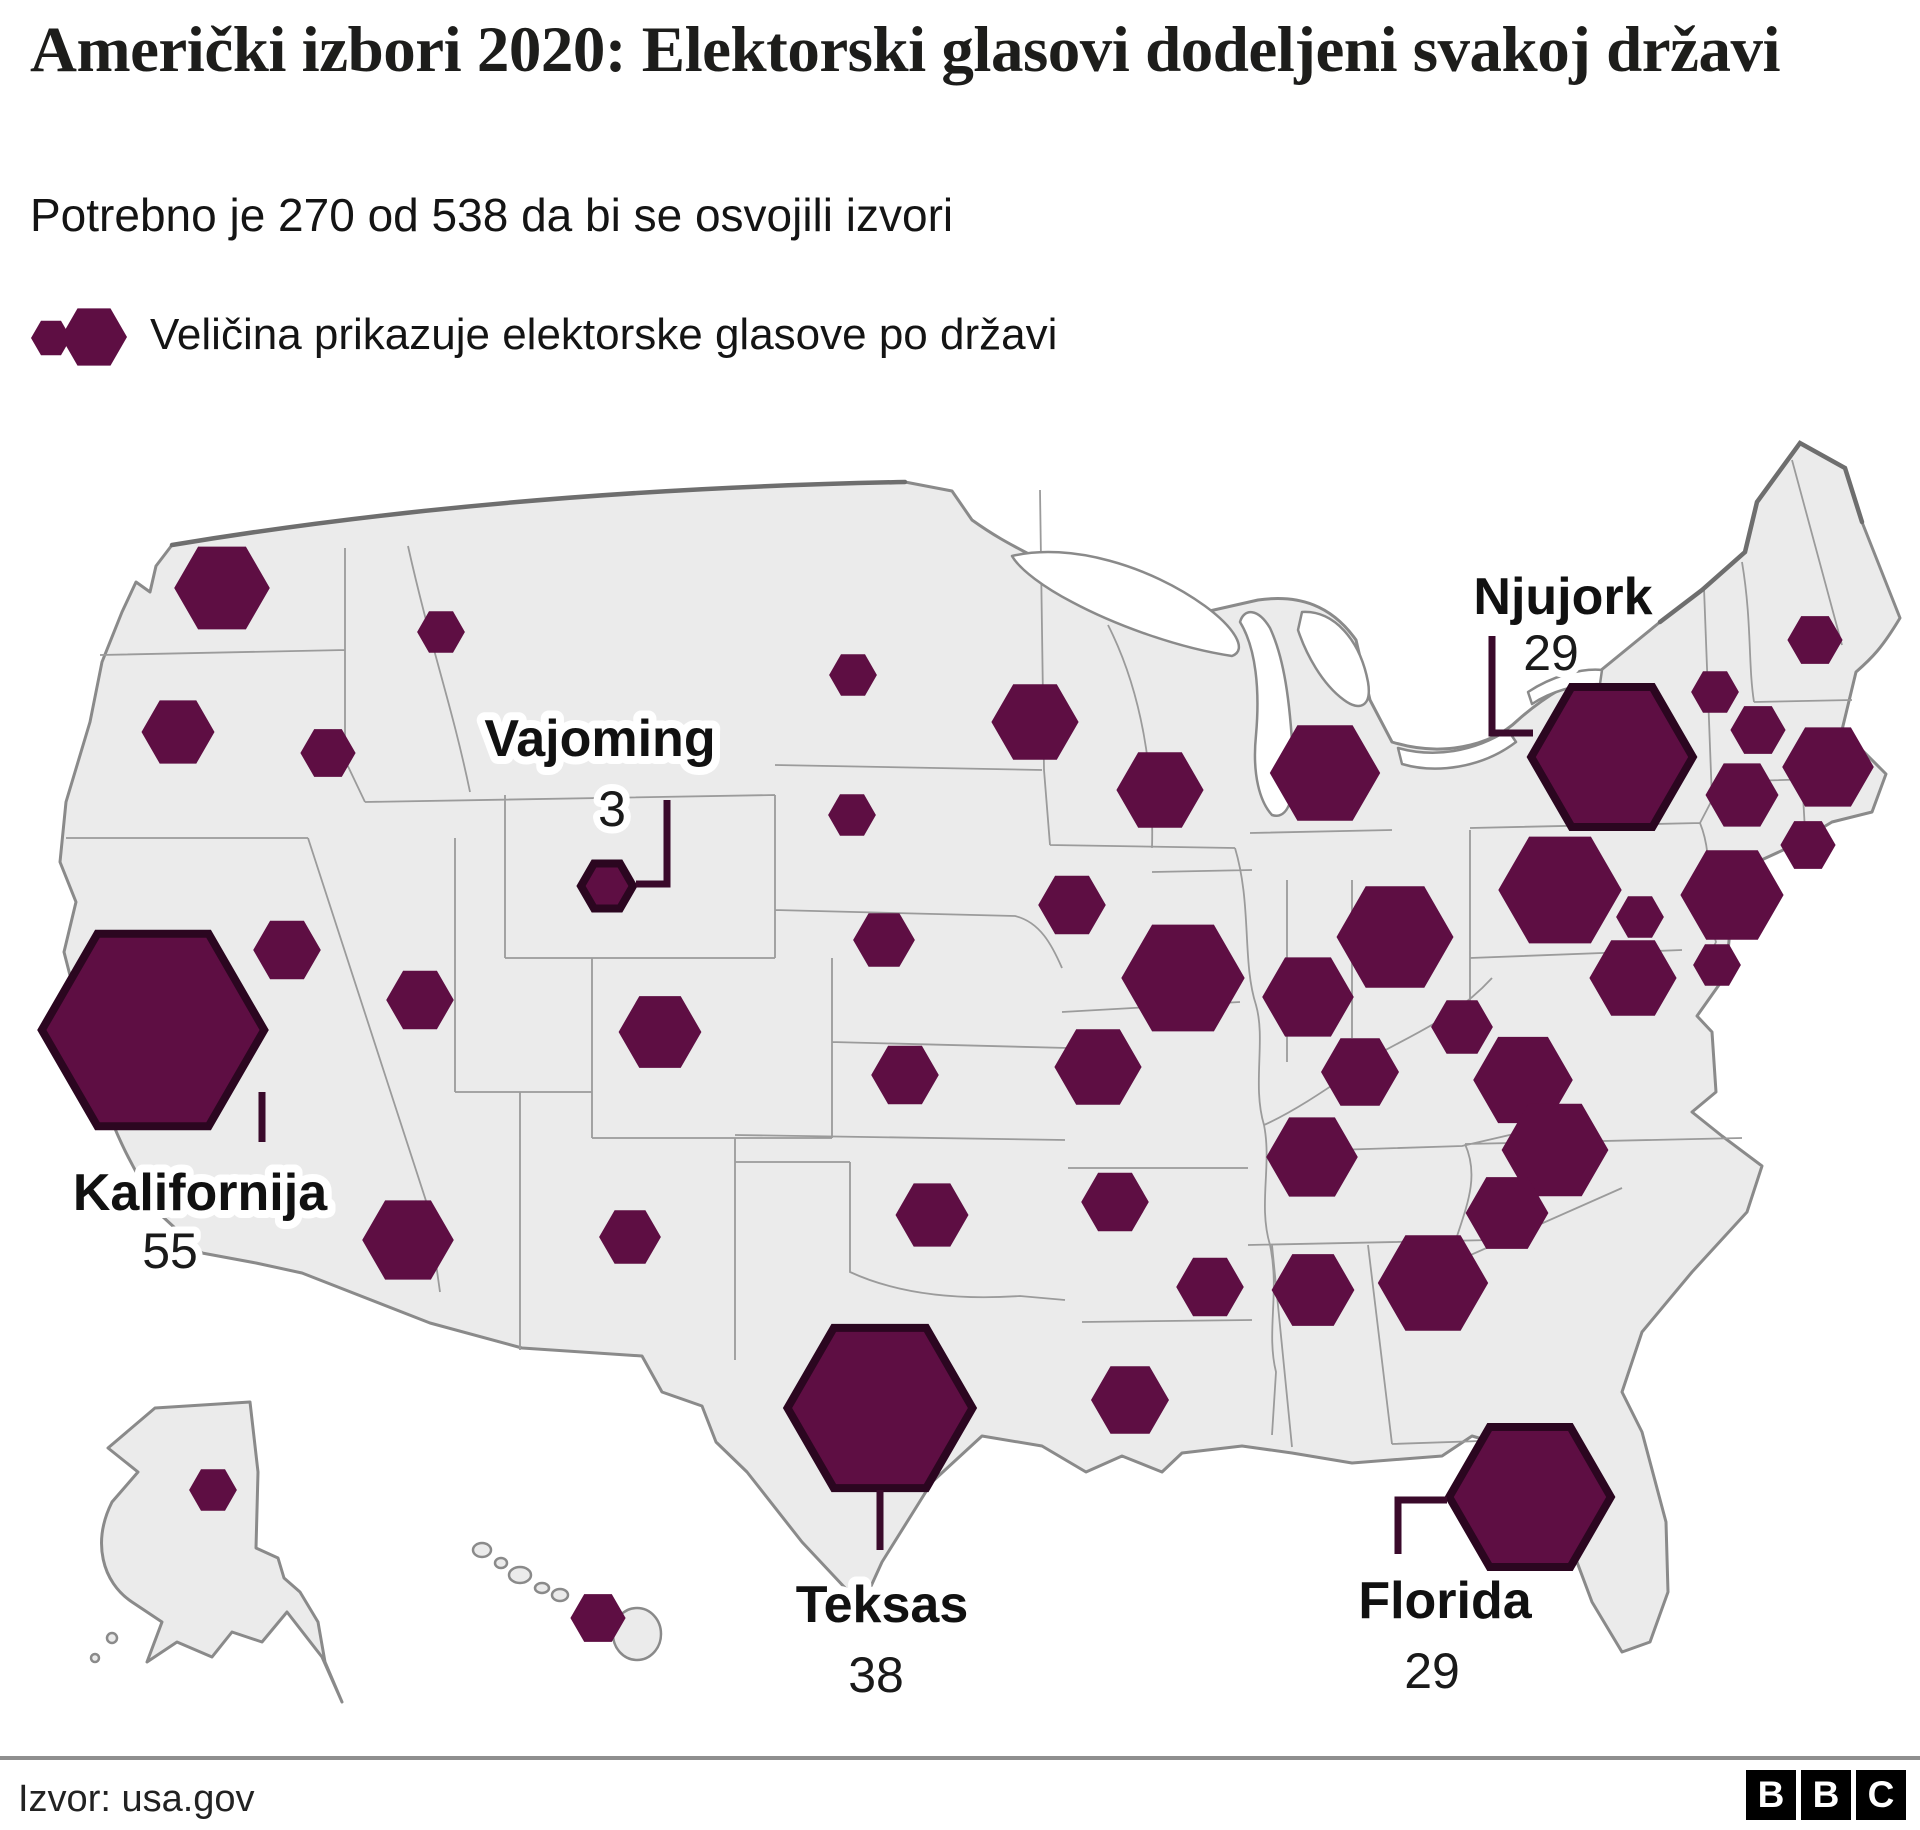  What do you see at coordinates (1432, 1671) in the screenshot?
I see `state-value-FL: 29` at bounding box center [1432, 1671].